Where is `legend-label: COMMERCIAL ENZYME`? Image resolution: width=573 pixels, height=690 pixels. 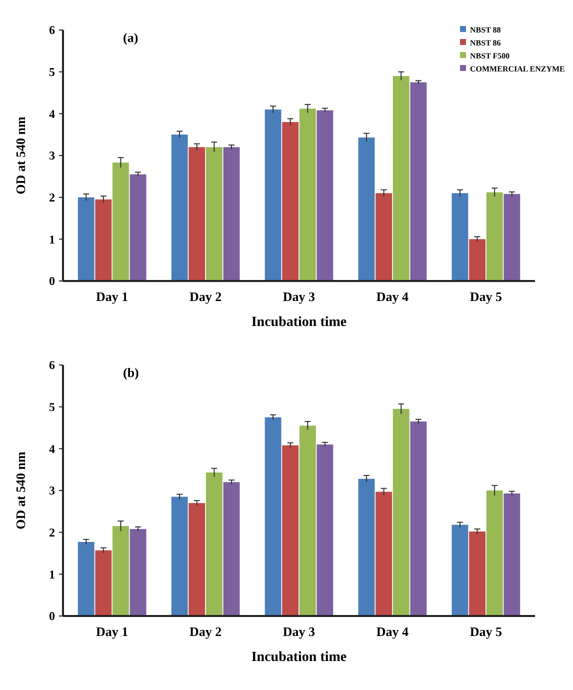
legend-label: COMMERCIAL ENZYME is located at coordinates (517, 69).